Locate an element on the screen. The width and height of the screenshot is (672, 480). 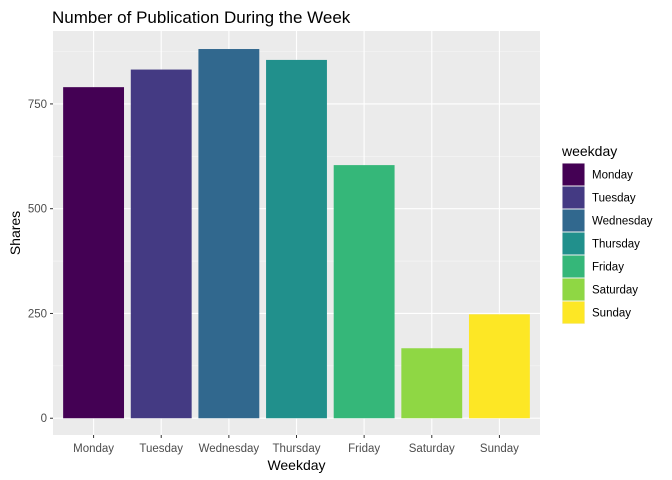
bar-monday is located at coordinates (94, 253).